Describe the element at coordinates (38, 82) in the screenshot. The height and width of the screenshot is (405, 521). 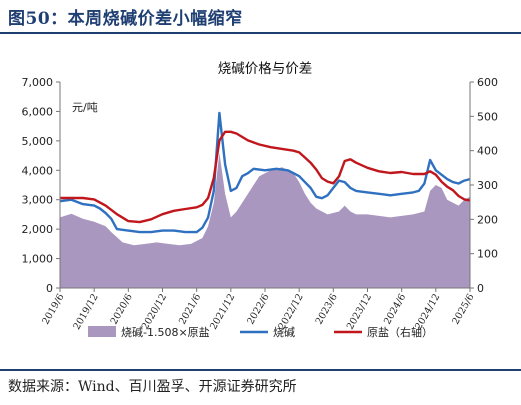
I see `left-tick-label: 7,000` at that location.